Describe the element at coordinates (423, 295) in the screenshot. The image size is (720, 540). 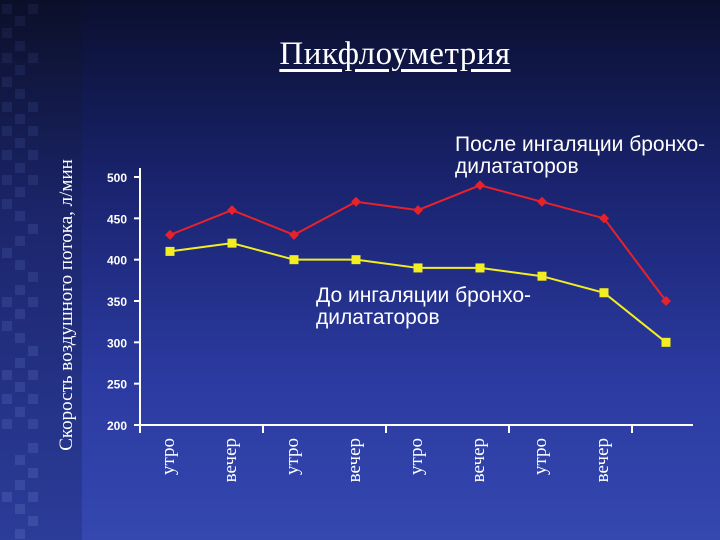
I see `series-label-line: До ингаляции бронхо-` at that location.